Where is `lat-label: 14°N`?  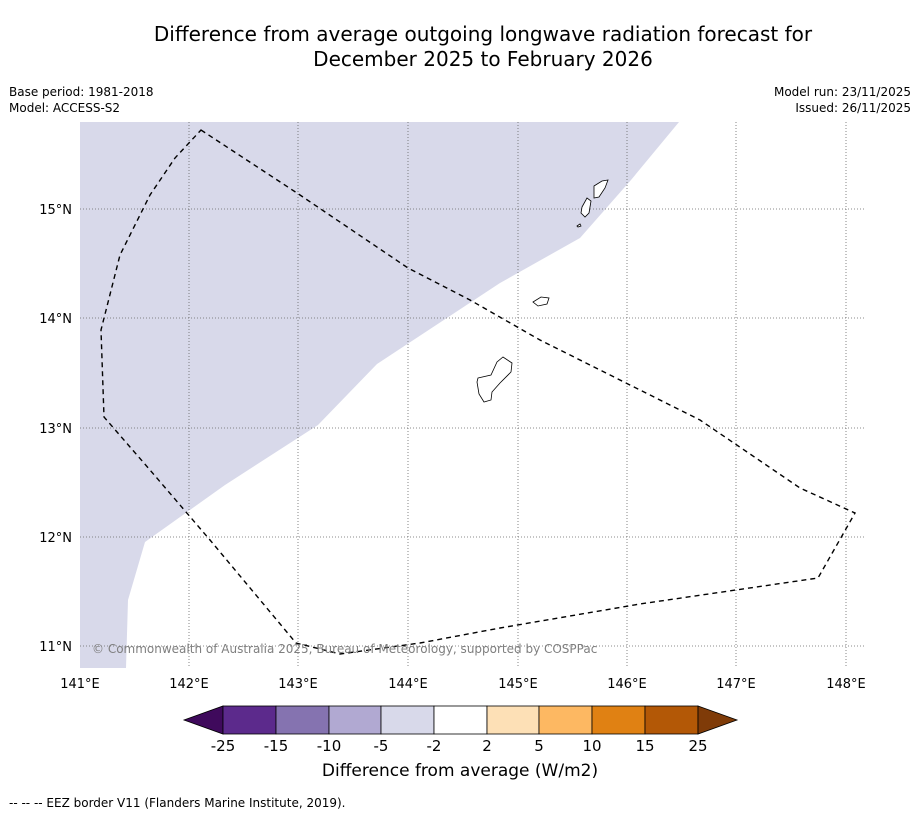
lat-label: 14°N is located at coordinates (55, 319).